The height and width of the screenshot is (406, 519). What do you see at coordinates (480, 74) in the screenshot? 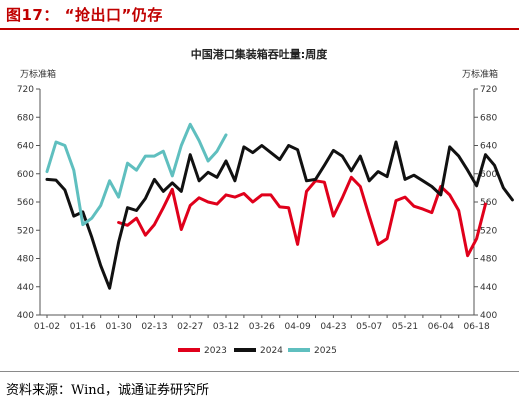
I see `y-axis-right-label: 万标准箱` at bounding box center [480, 74].